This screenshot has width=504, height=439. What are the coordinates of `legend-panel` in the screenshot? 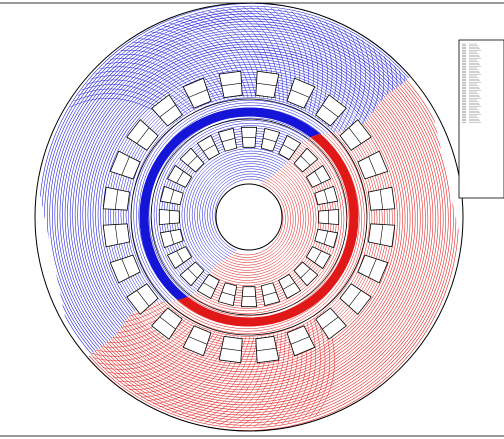 It's located at (481, 119).